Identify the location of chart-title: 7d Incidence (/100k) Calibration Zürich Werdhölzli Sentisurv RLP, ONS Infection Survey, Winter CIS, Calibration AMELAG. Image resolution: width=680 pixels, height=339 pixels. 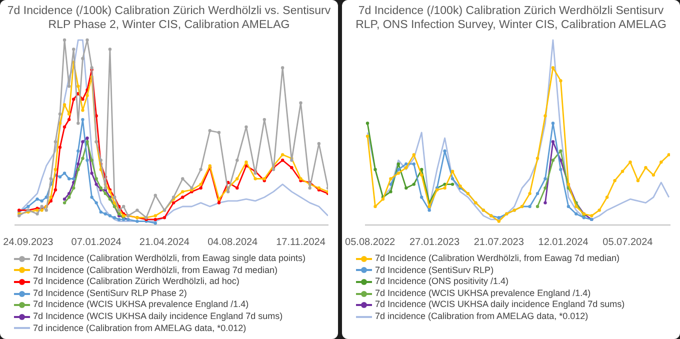
(511, 18).